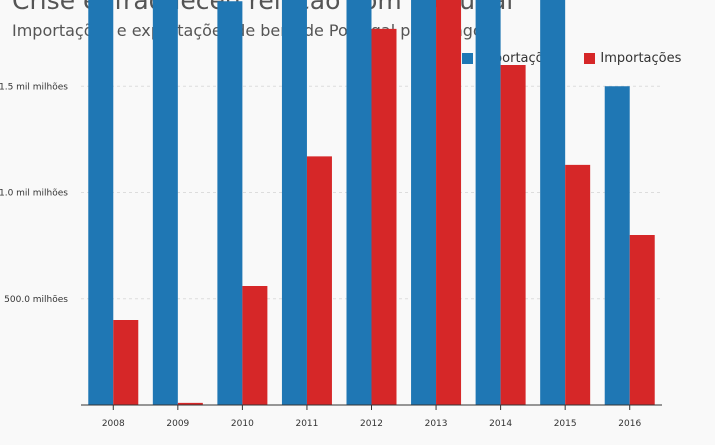 This screenshot has width=715, height=445. I want to click on x-tick-label: 2013, so click(436, 424).